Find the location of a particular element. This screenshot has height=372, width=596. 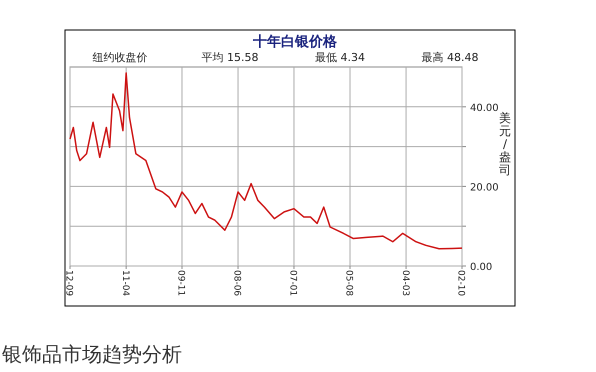

x-tick-label: 11-04 is located at coordinates (125, 283).